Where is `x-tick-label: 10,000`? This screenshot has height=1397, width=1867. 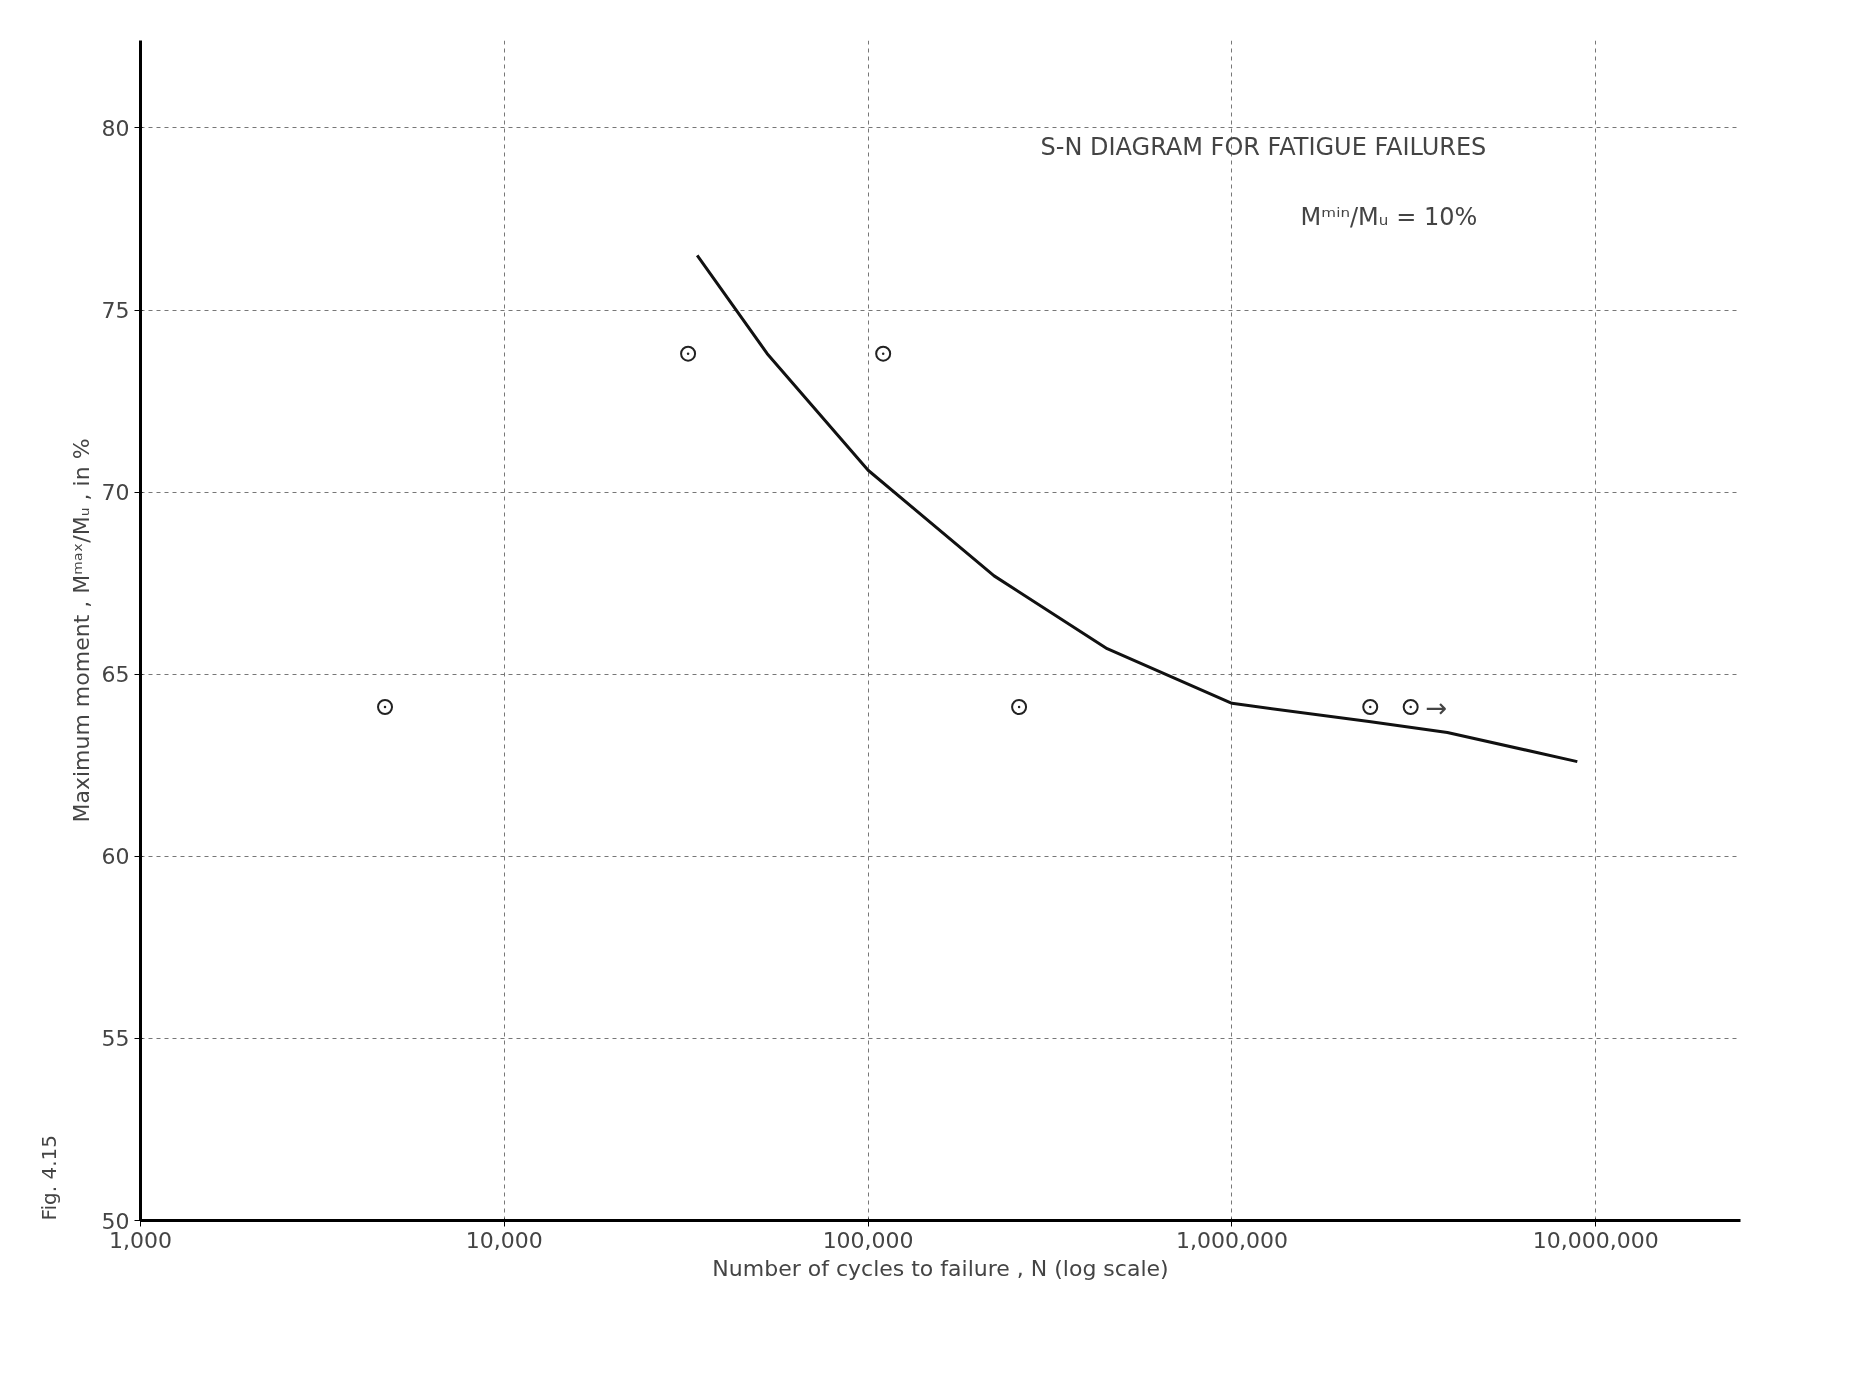
x-tick-label: 10,000 is located at coordinates (504, 1240).